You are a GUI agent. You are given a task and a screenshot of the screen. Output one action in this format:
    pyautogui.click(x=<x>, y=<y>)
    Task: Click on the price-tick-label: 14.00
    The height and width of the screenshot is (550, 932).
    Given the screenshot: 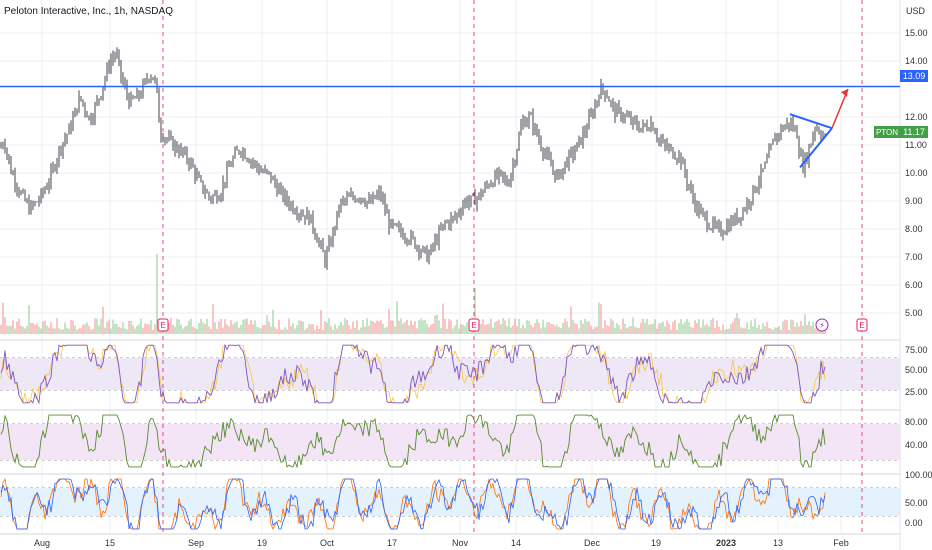 What is the action you would take?
    pyautogui.click(x=916, y=61)
    